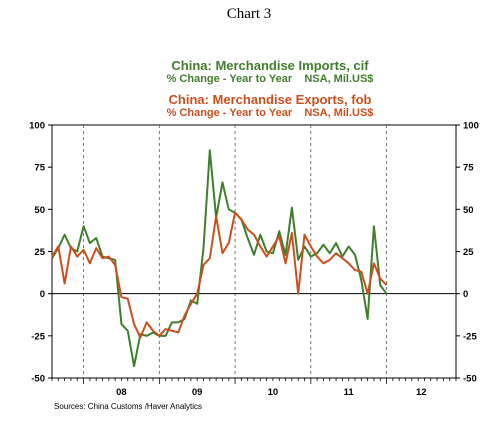 This screenshot has height=430, width=498. What do you see at coordinates (39, 252) in the screenshot?
I see `y-tick-label-left: 25` at bounding box center [39, 252].